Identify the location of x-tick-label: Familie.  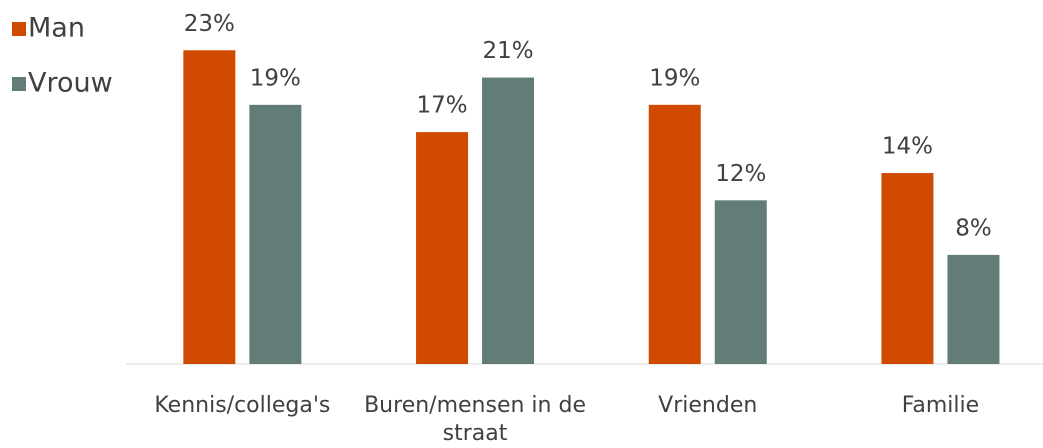
(940, 405).